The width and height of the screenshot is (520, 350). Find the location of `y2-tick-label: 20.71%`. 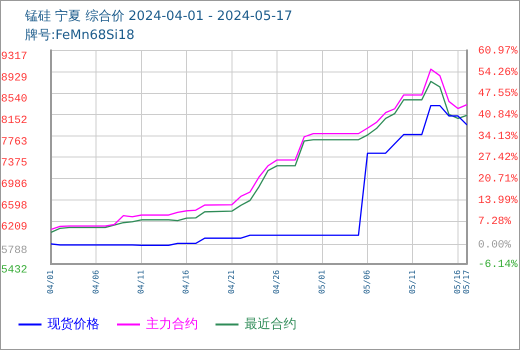

y2-tick-label: 20.71% is located at coordinates (498, 179).